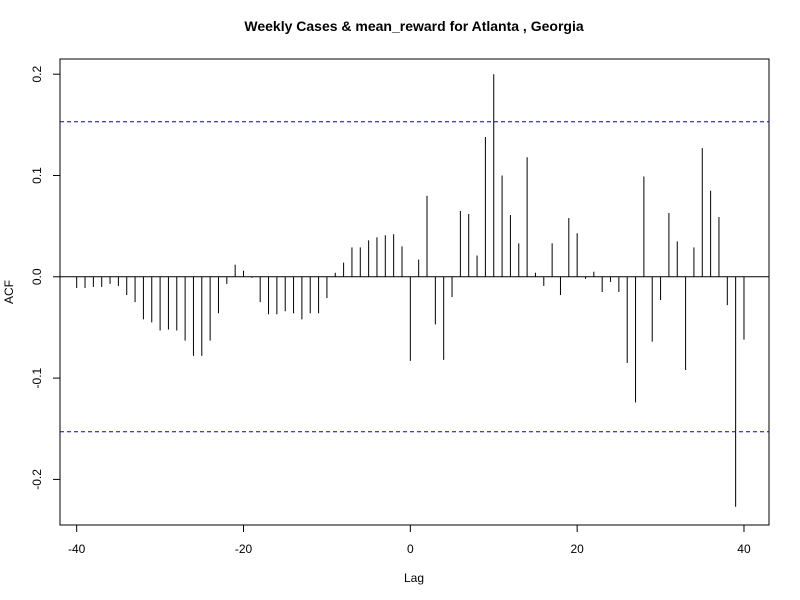 The height and width of the screenshot is (600, 800). I want to click on x-axis: -40 -20 0 20 40, so click(409, 540).